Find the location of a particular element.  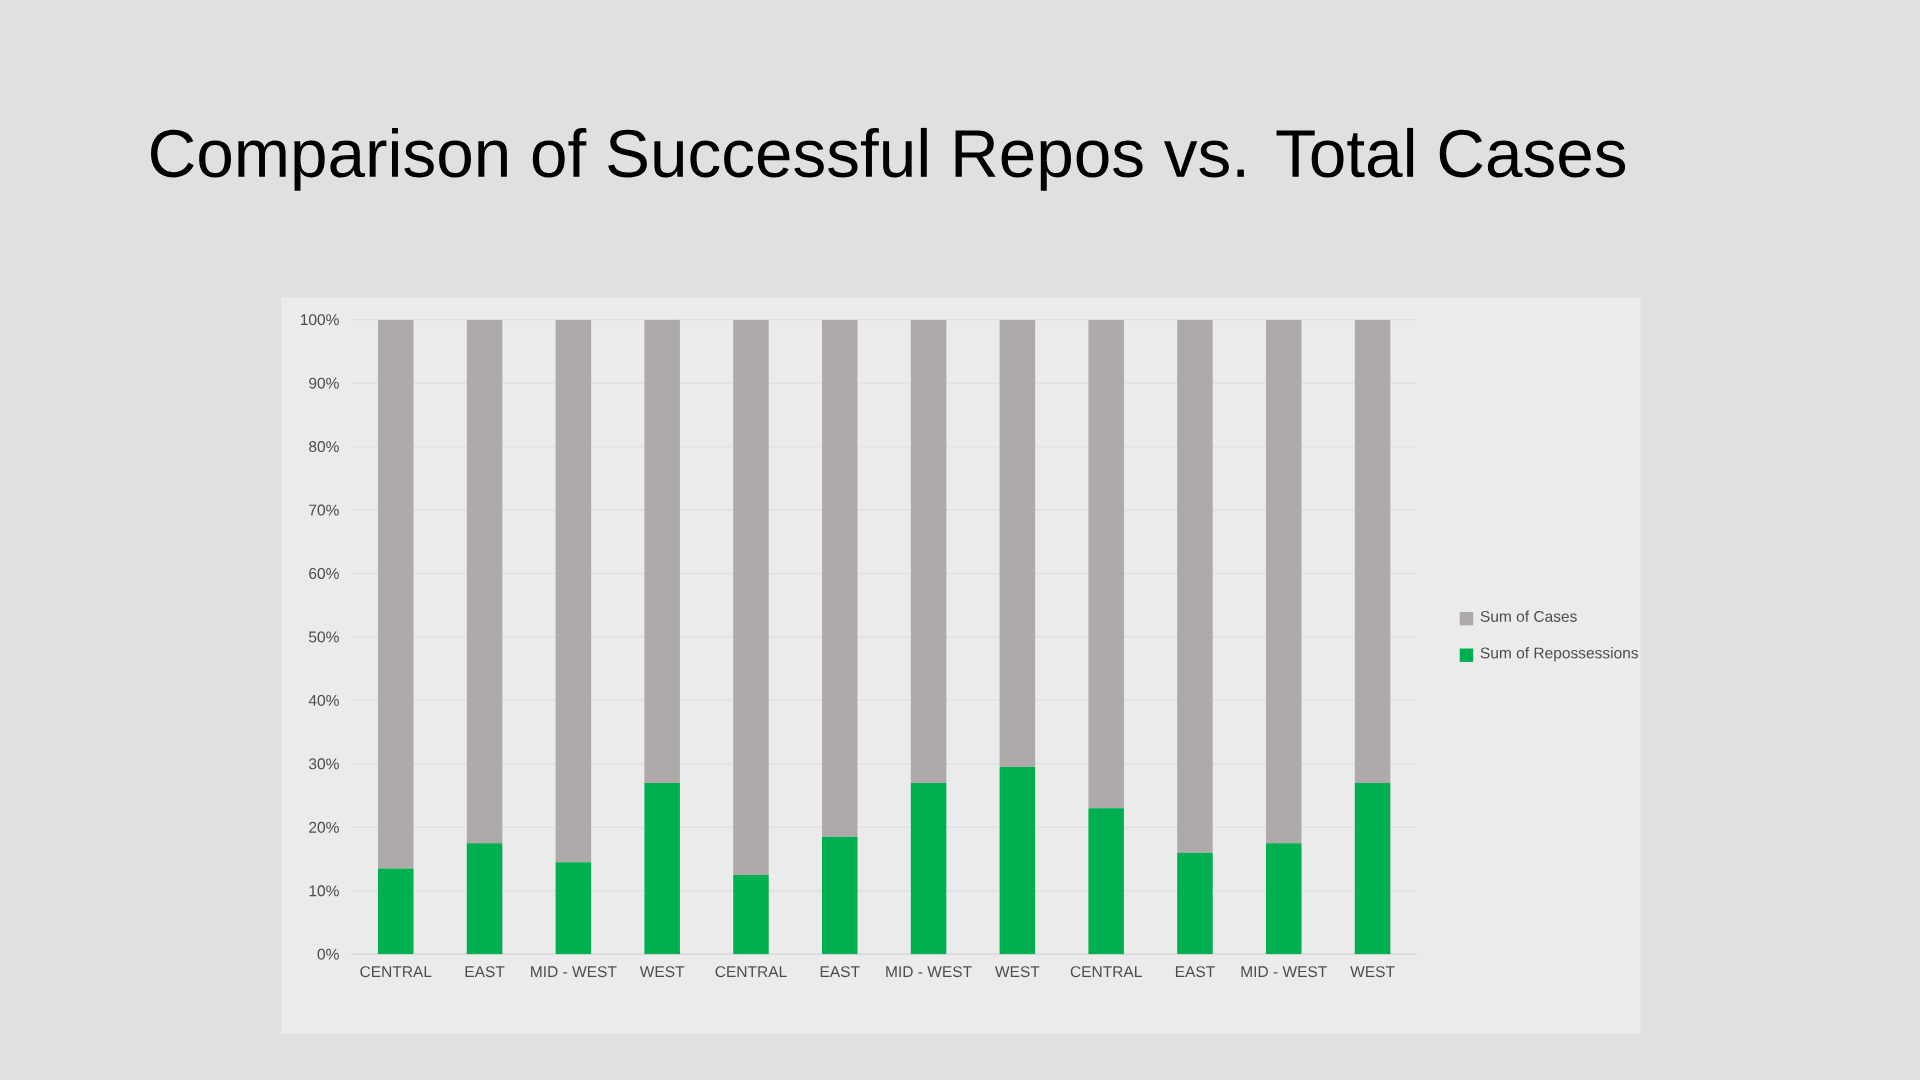

y-tick-label: 50% is located at coordinates (324, 637).